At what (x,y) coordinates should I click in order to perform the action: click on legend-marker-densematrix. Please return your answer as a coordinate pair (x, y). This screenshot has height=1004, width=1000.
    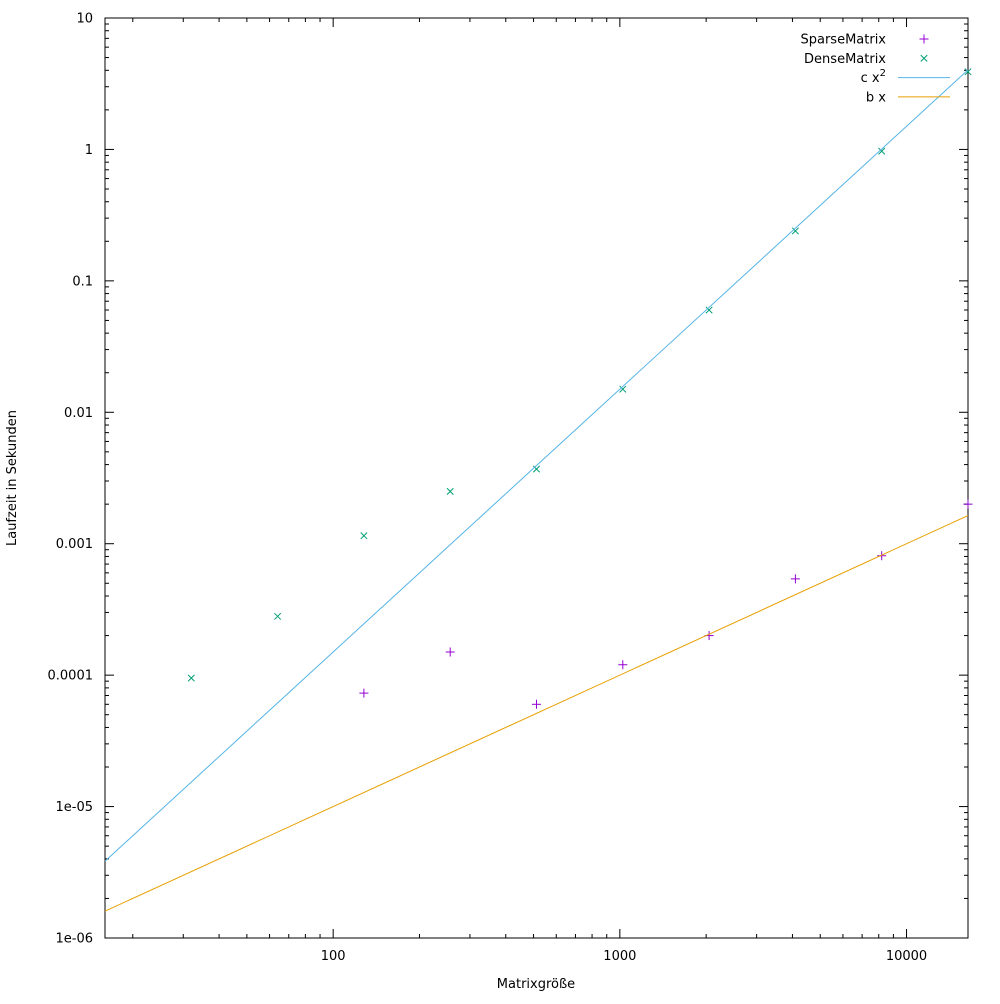
    Looking at the image, I should click on (924, 58).